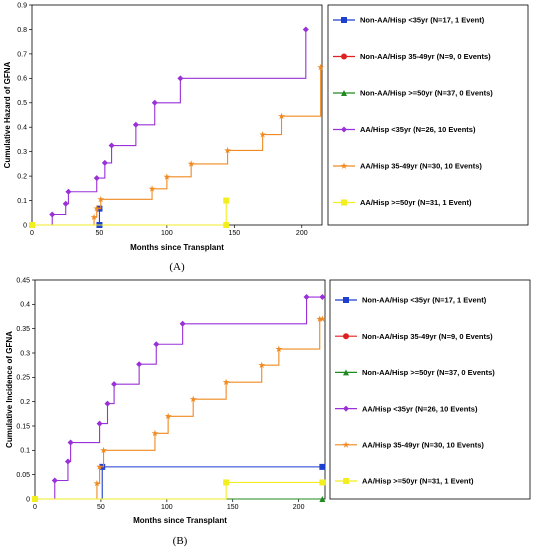 This screenshot has width=533, height=550. What do you see at coordinates (22, 30) in the screenshot?
I see `y-tick-label: 0.8` at bounding box center [22, 30].